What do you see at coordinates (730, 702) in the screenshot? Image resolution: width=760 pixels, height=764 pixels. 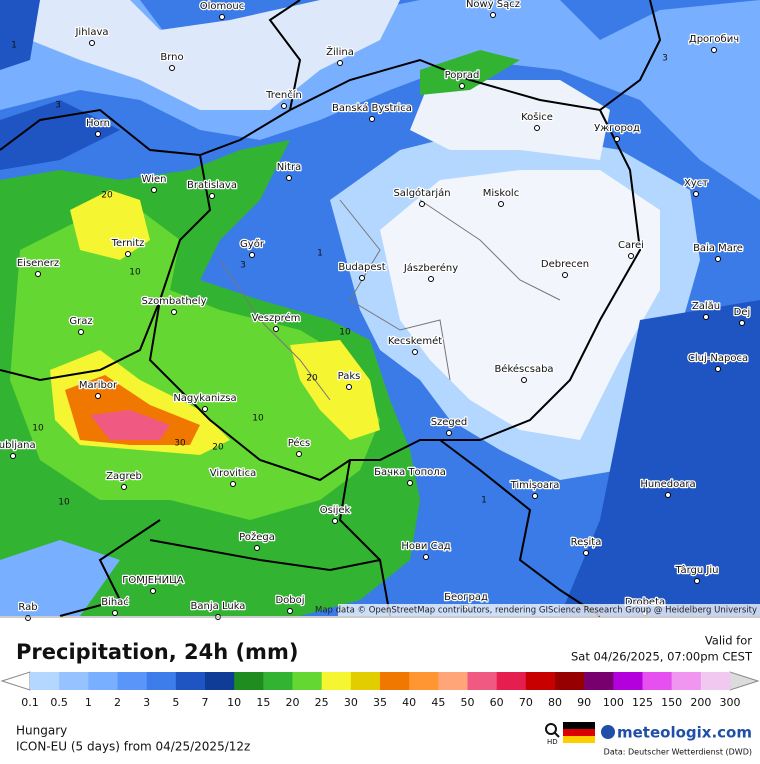 I see `legend-label: 300` at bounding box center [730, 702].